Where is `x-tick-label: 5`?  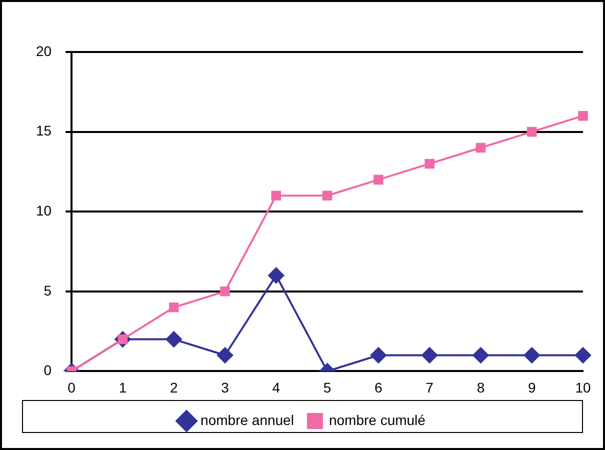 x-tick-label: 5 is located at coordinates (327, 387).